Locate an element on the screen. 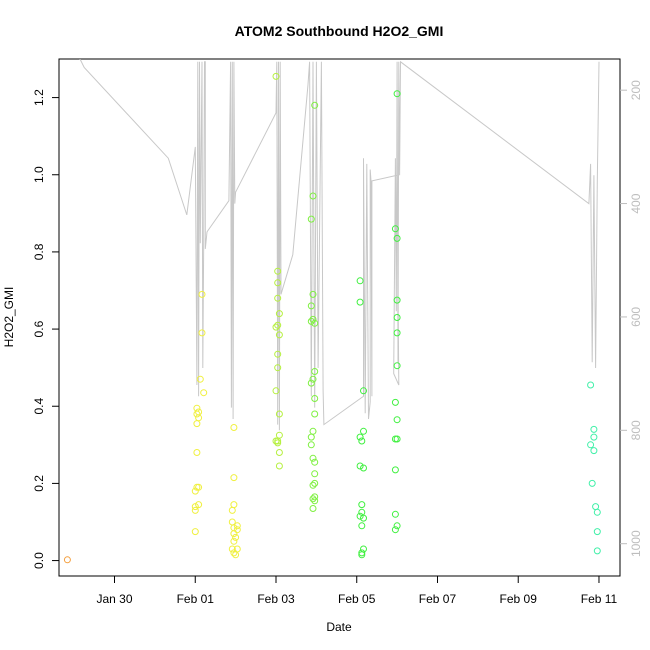  right-tick-label: 400 is located at coordinates (636, 203).